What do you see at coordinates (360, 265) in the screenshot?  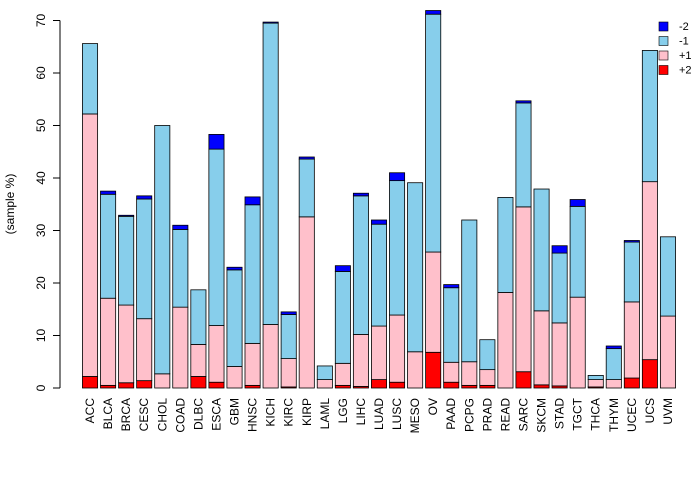 I see `bar-segment-lihc-minus1` at bounding box center [360, 265].